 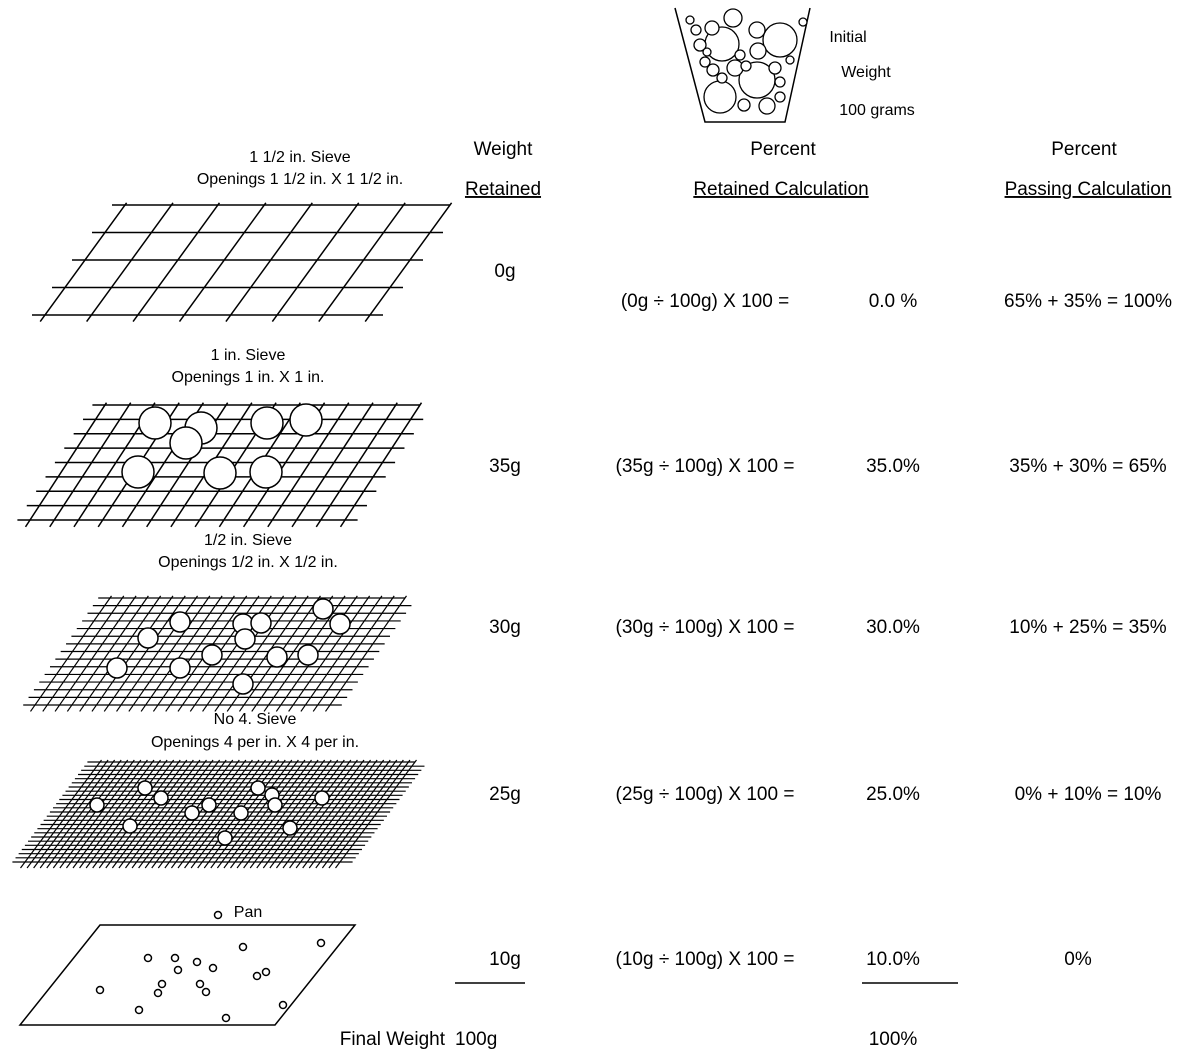 I want to click on column-header: Retained Calculation, so click(x=780, y=189).